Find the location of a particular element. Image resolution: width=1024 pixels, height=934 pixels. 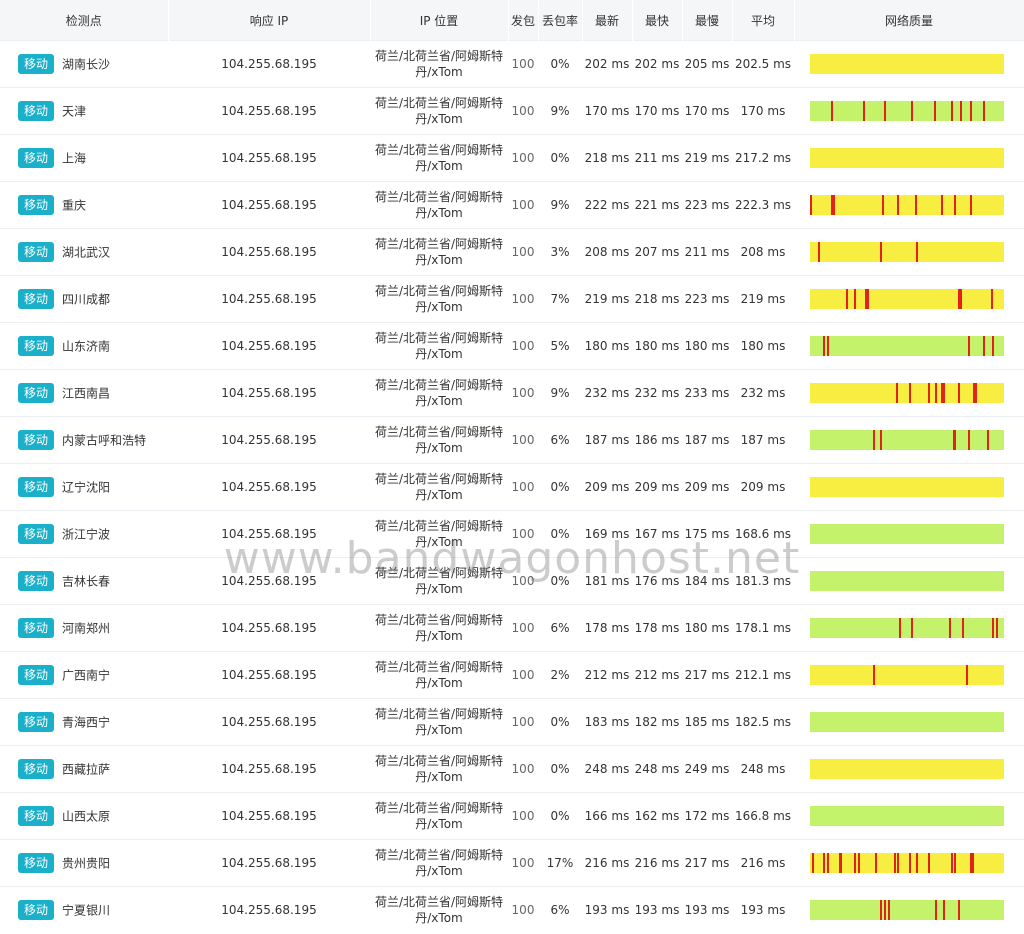

slowest-latency: 172 ms is located at coordinates (707, 816).